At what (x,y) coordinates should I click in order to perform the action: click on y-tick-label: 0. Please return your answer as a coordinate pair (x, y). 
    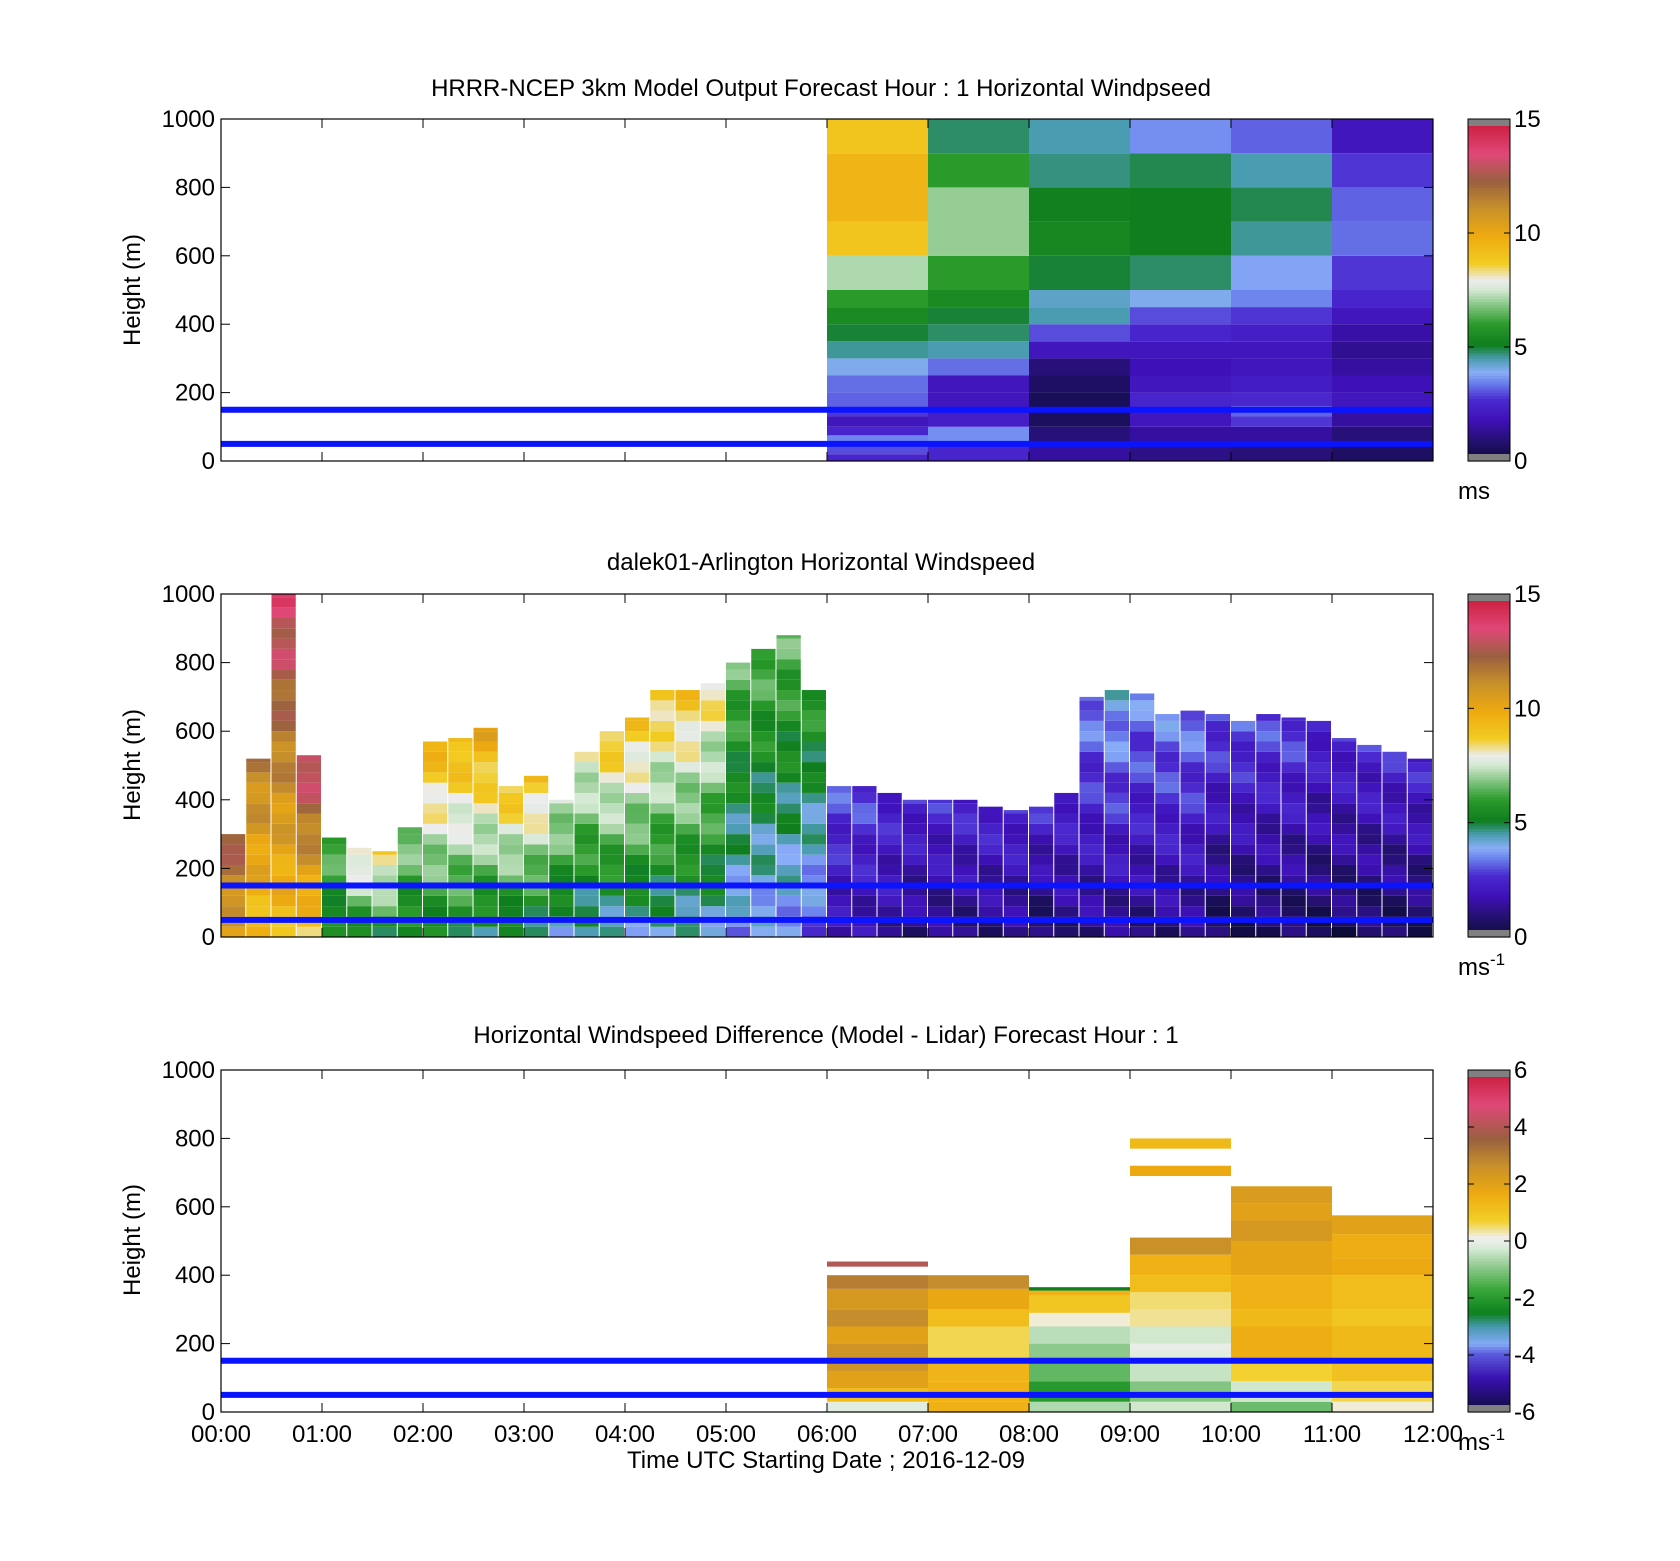
    Looking at the image, I should click on (208, 1412).